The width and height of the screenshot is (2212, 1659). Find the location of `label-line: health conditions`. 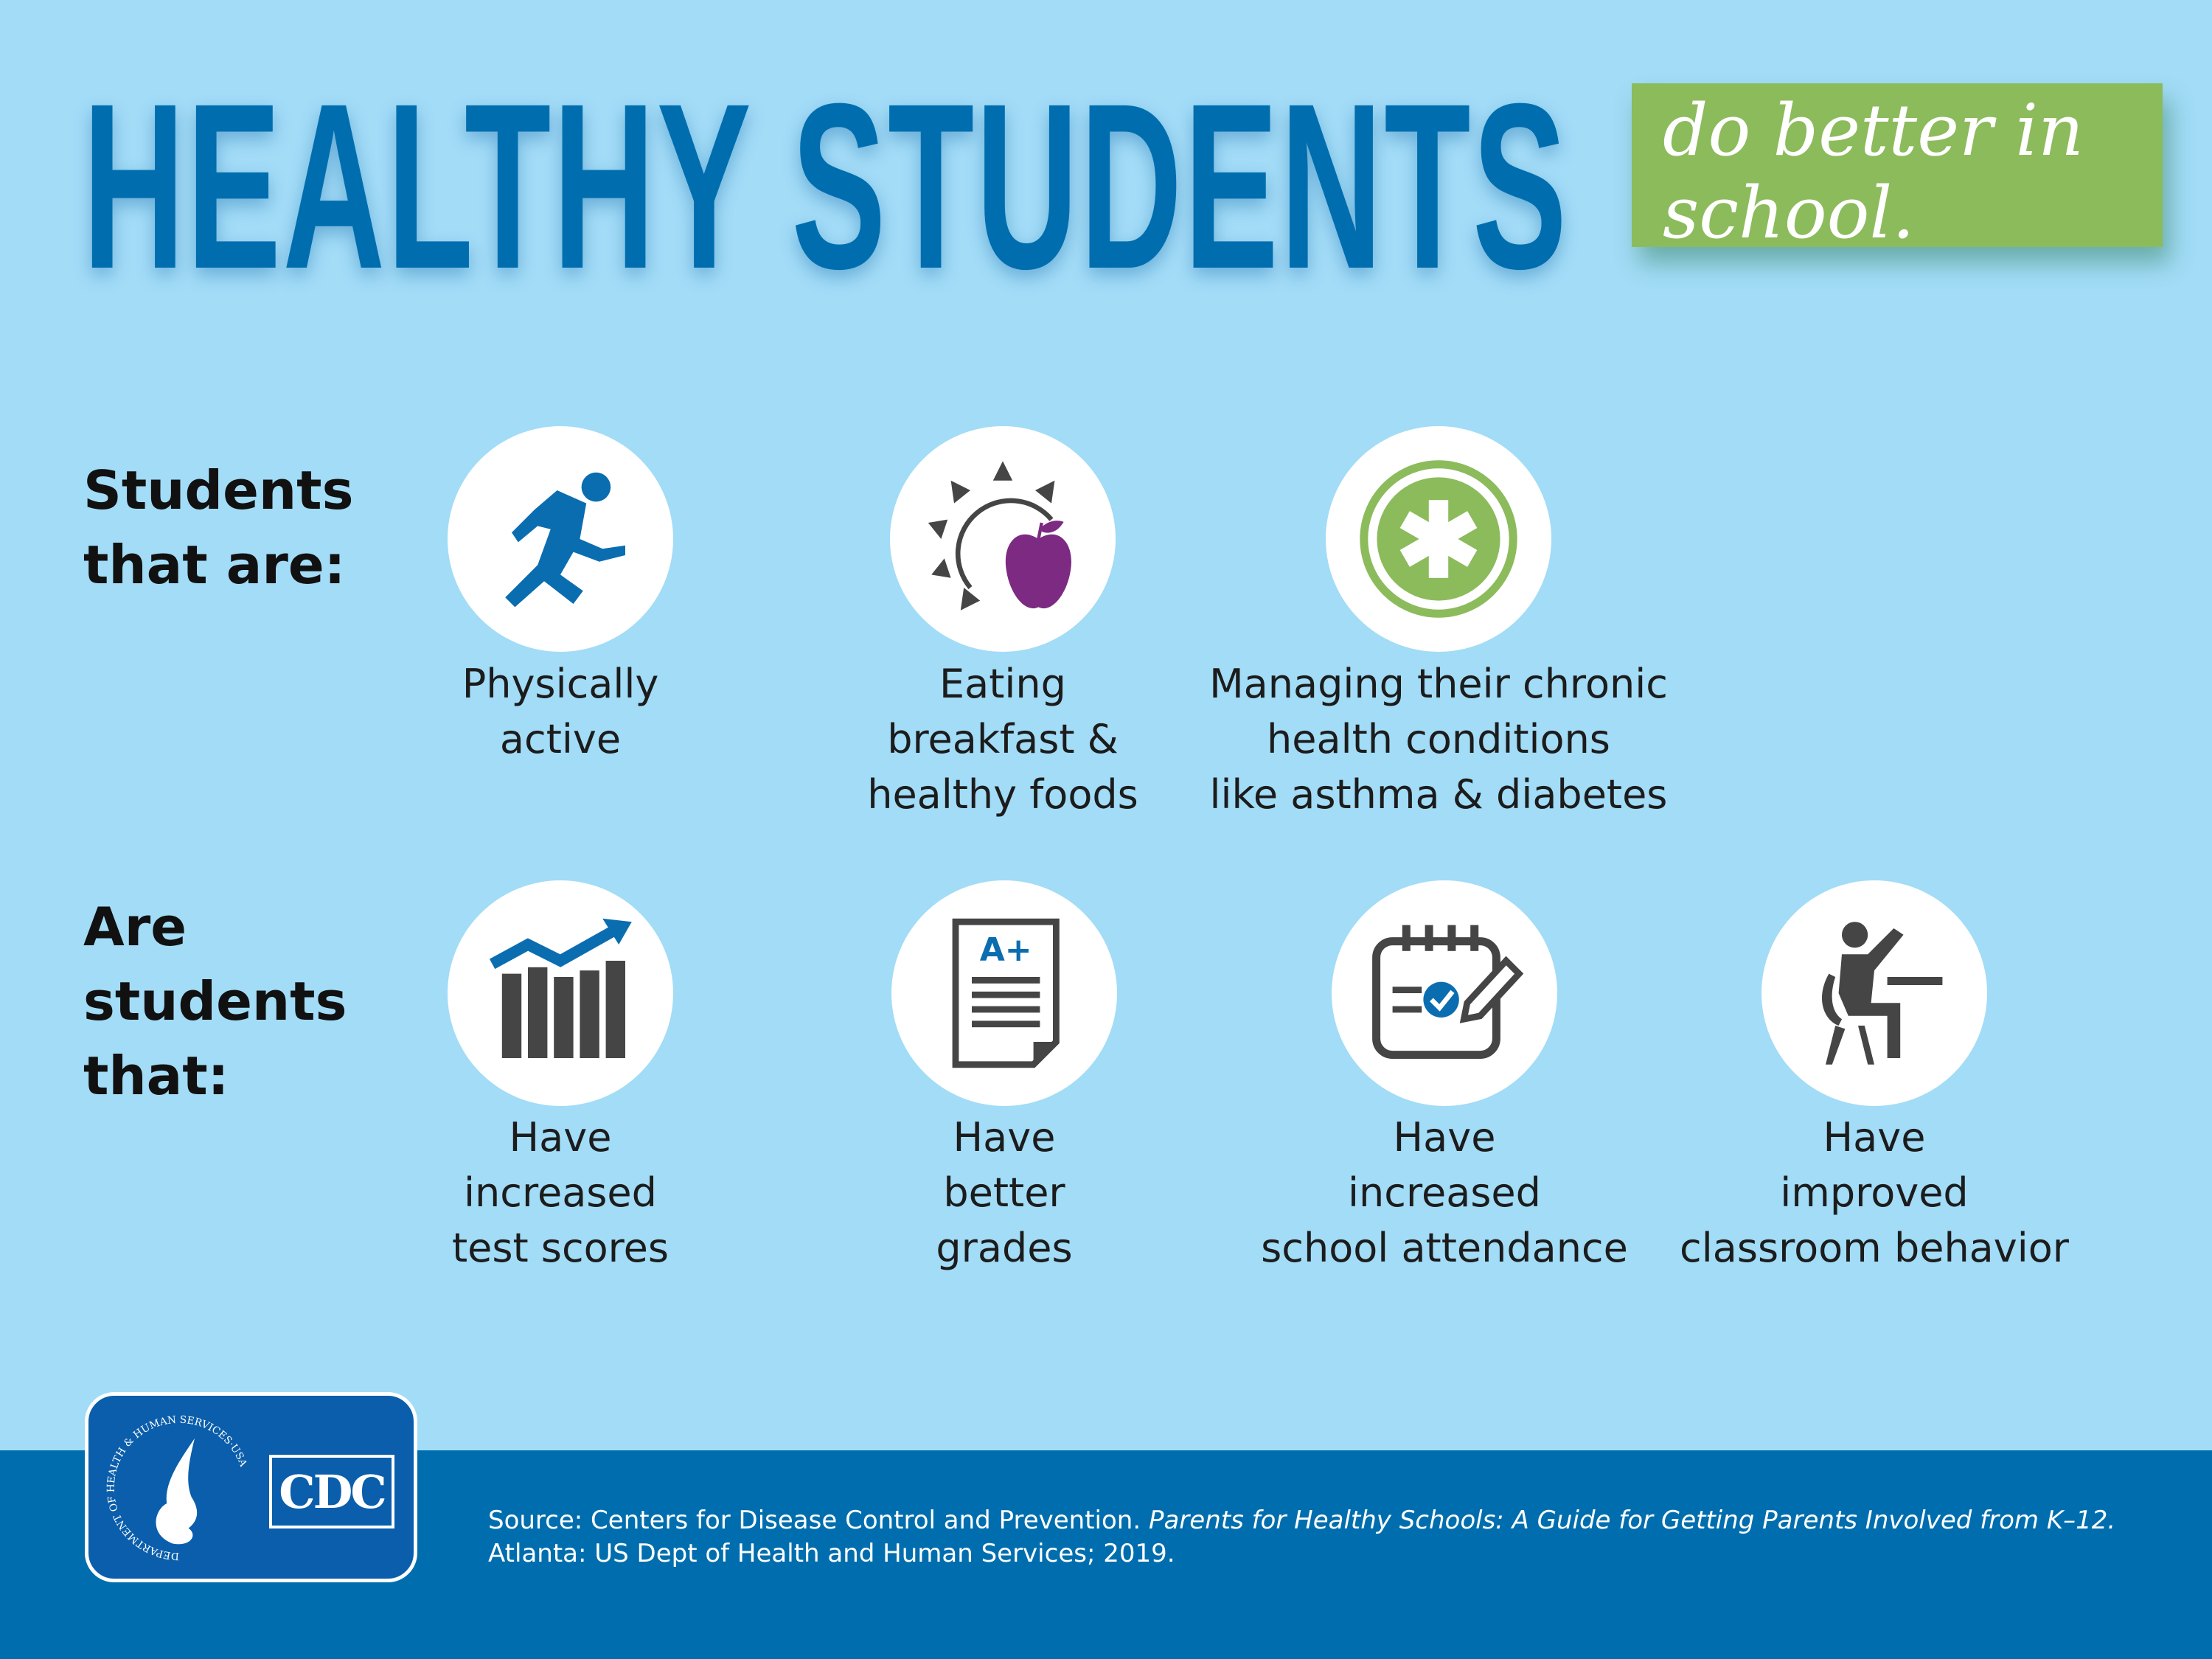

label-line: health conditions is located at coordinates (1438, 739).